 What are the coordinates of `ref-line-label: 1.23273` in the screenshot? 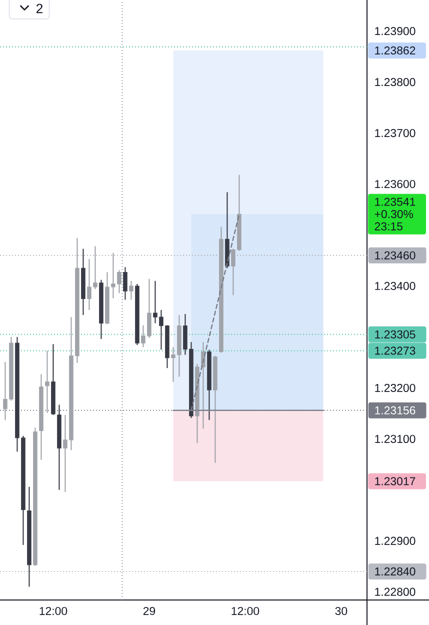 It's located at (395, 350).